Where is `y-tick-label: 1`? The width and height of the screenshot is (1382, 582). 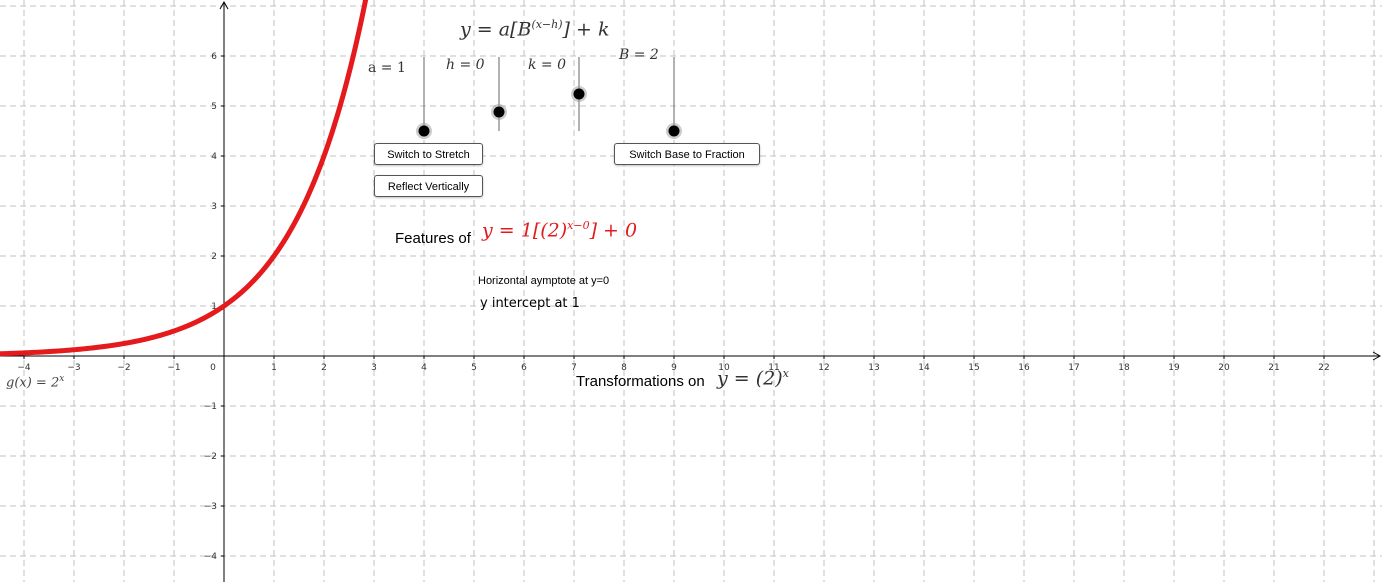 y-tick-label: 1 is located at coordinates (214, 307).